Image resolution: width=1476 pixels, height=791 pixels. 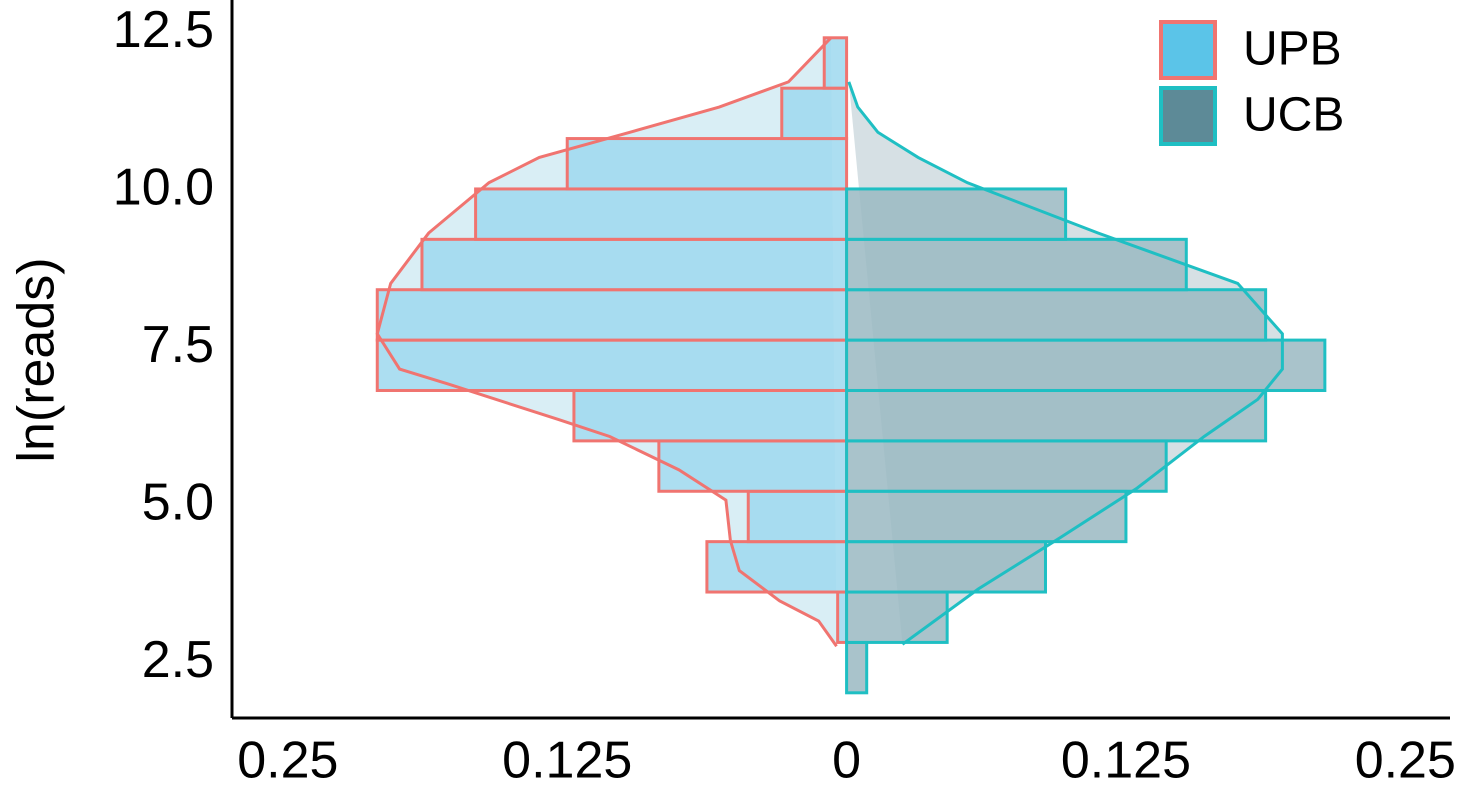 What do you see at coordinates (1293, 115) in the screenshot?
I see `legend-label: UCB` at bounding box center [1293, 115].